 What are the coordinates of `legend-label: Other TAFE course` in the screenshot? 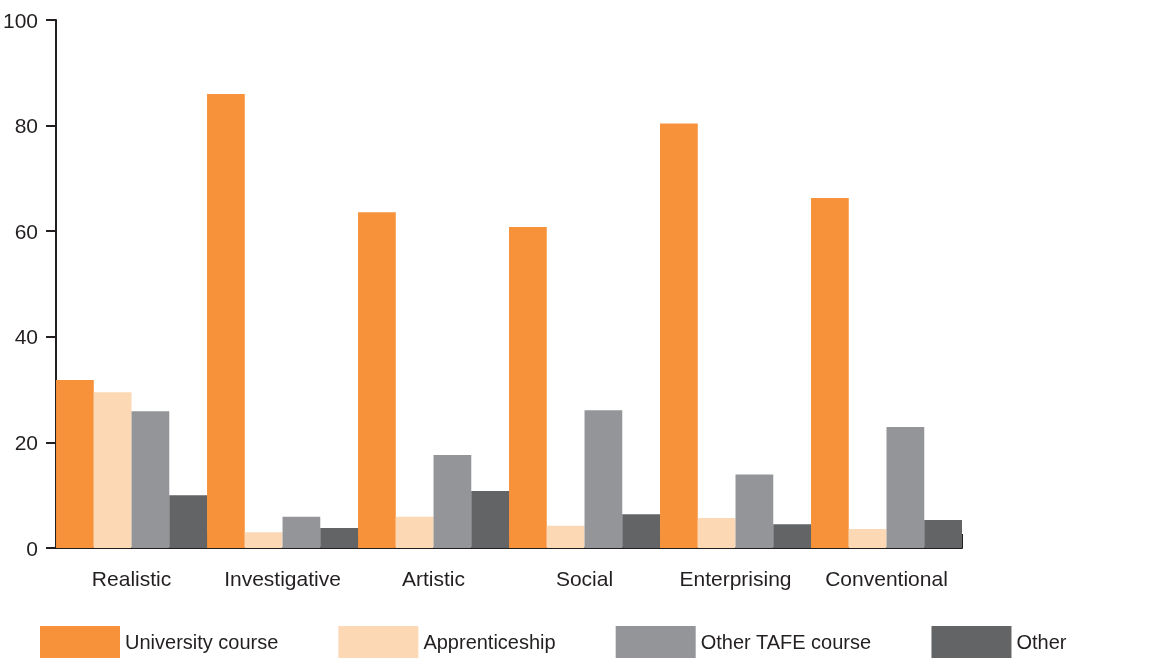 It's located at (786, 642).